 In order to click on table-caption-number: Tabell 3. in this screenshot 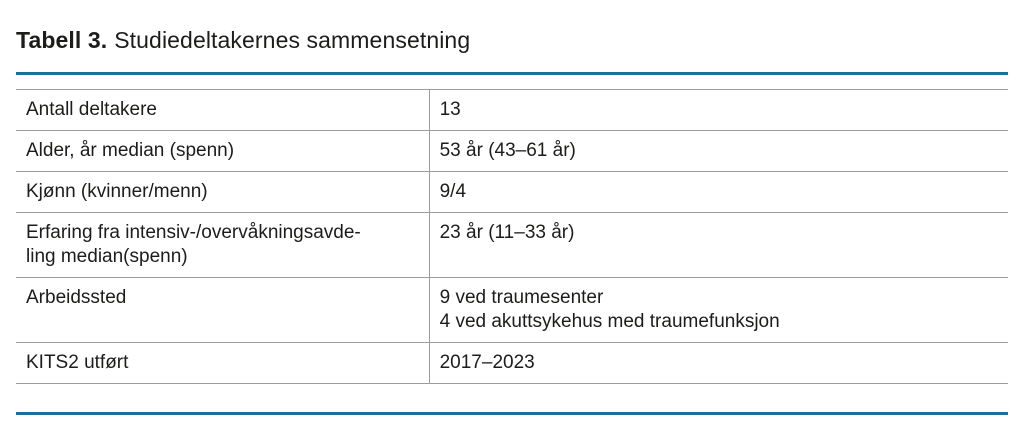, I will do `click(62, 40)`.